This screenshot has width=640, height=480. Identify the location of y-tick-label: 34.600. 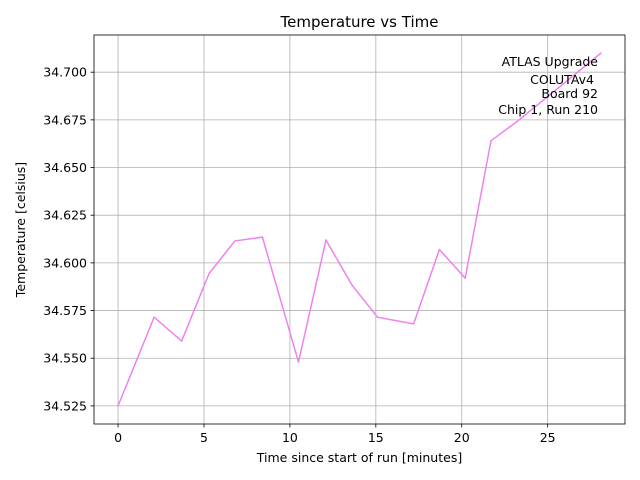
(65, 262).